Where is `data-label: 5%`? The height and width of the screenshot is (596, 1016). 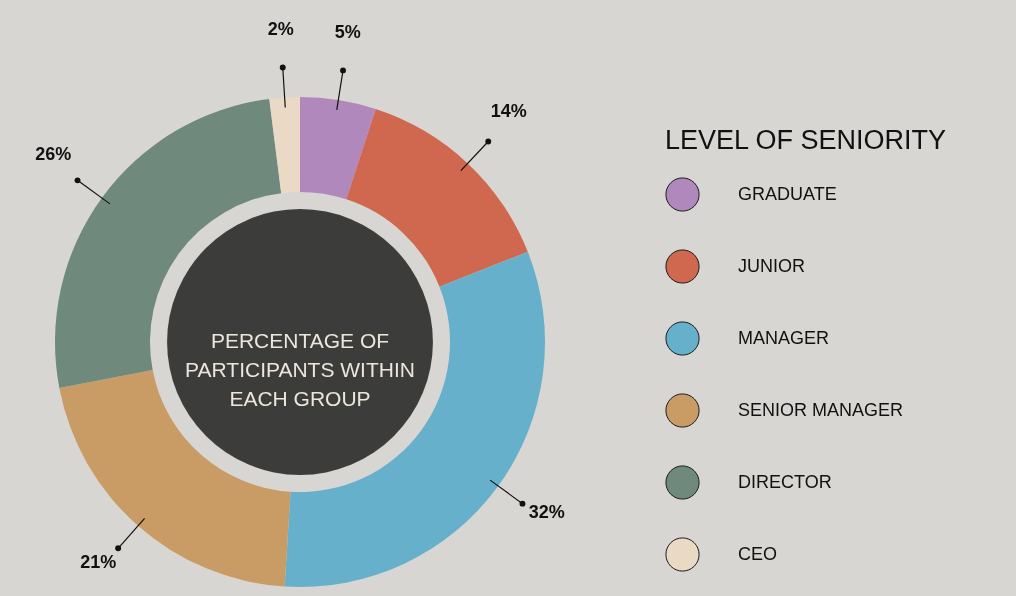 data-label: 5% is located at coordinates (347, 31).